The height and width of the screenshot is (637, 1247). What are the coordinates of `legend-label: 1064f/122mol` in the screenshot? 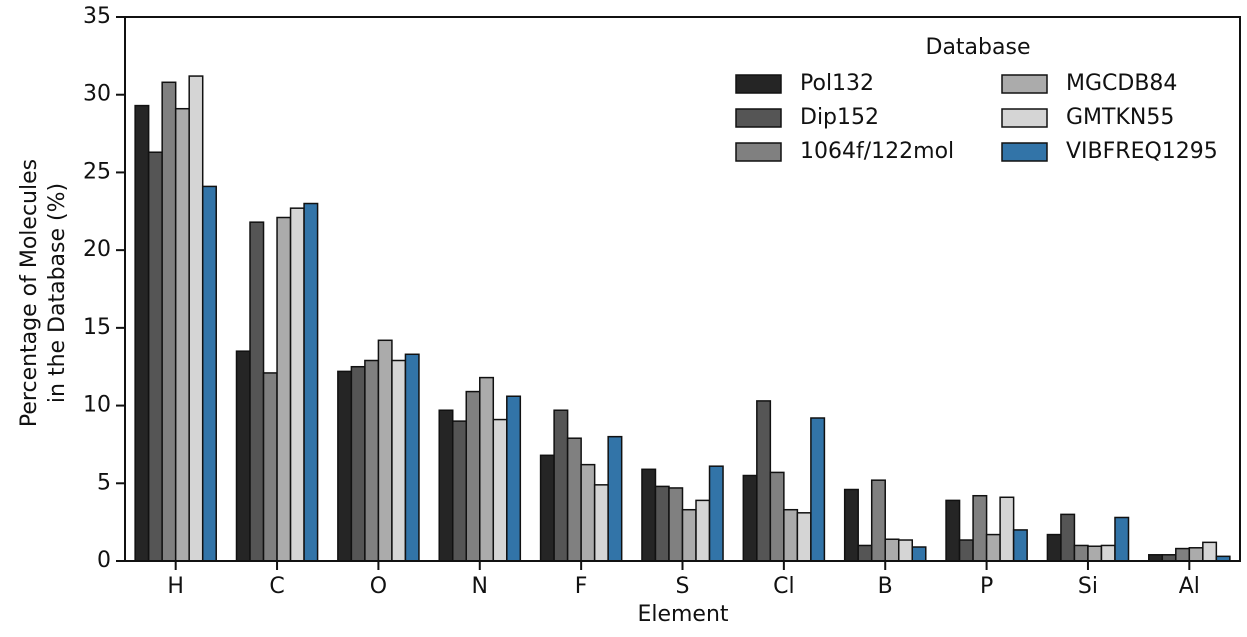 It's located at (877, 151).